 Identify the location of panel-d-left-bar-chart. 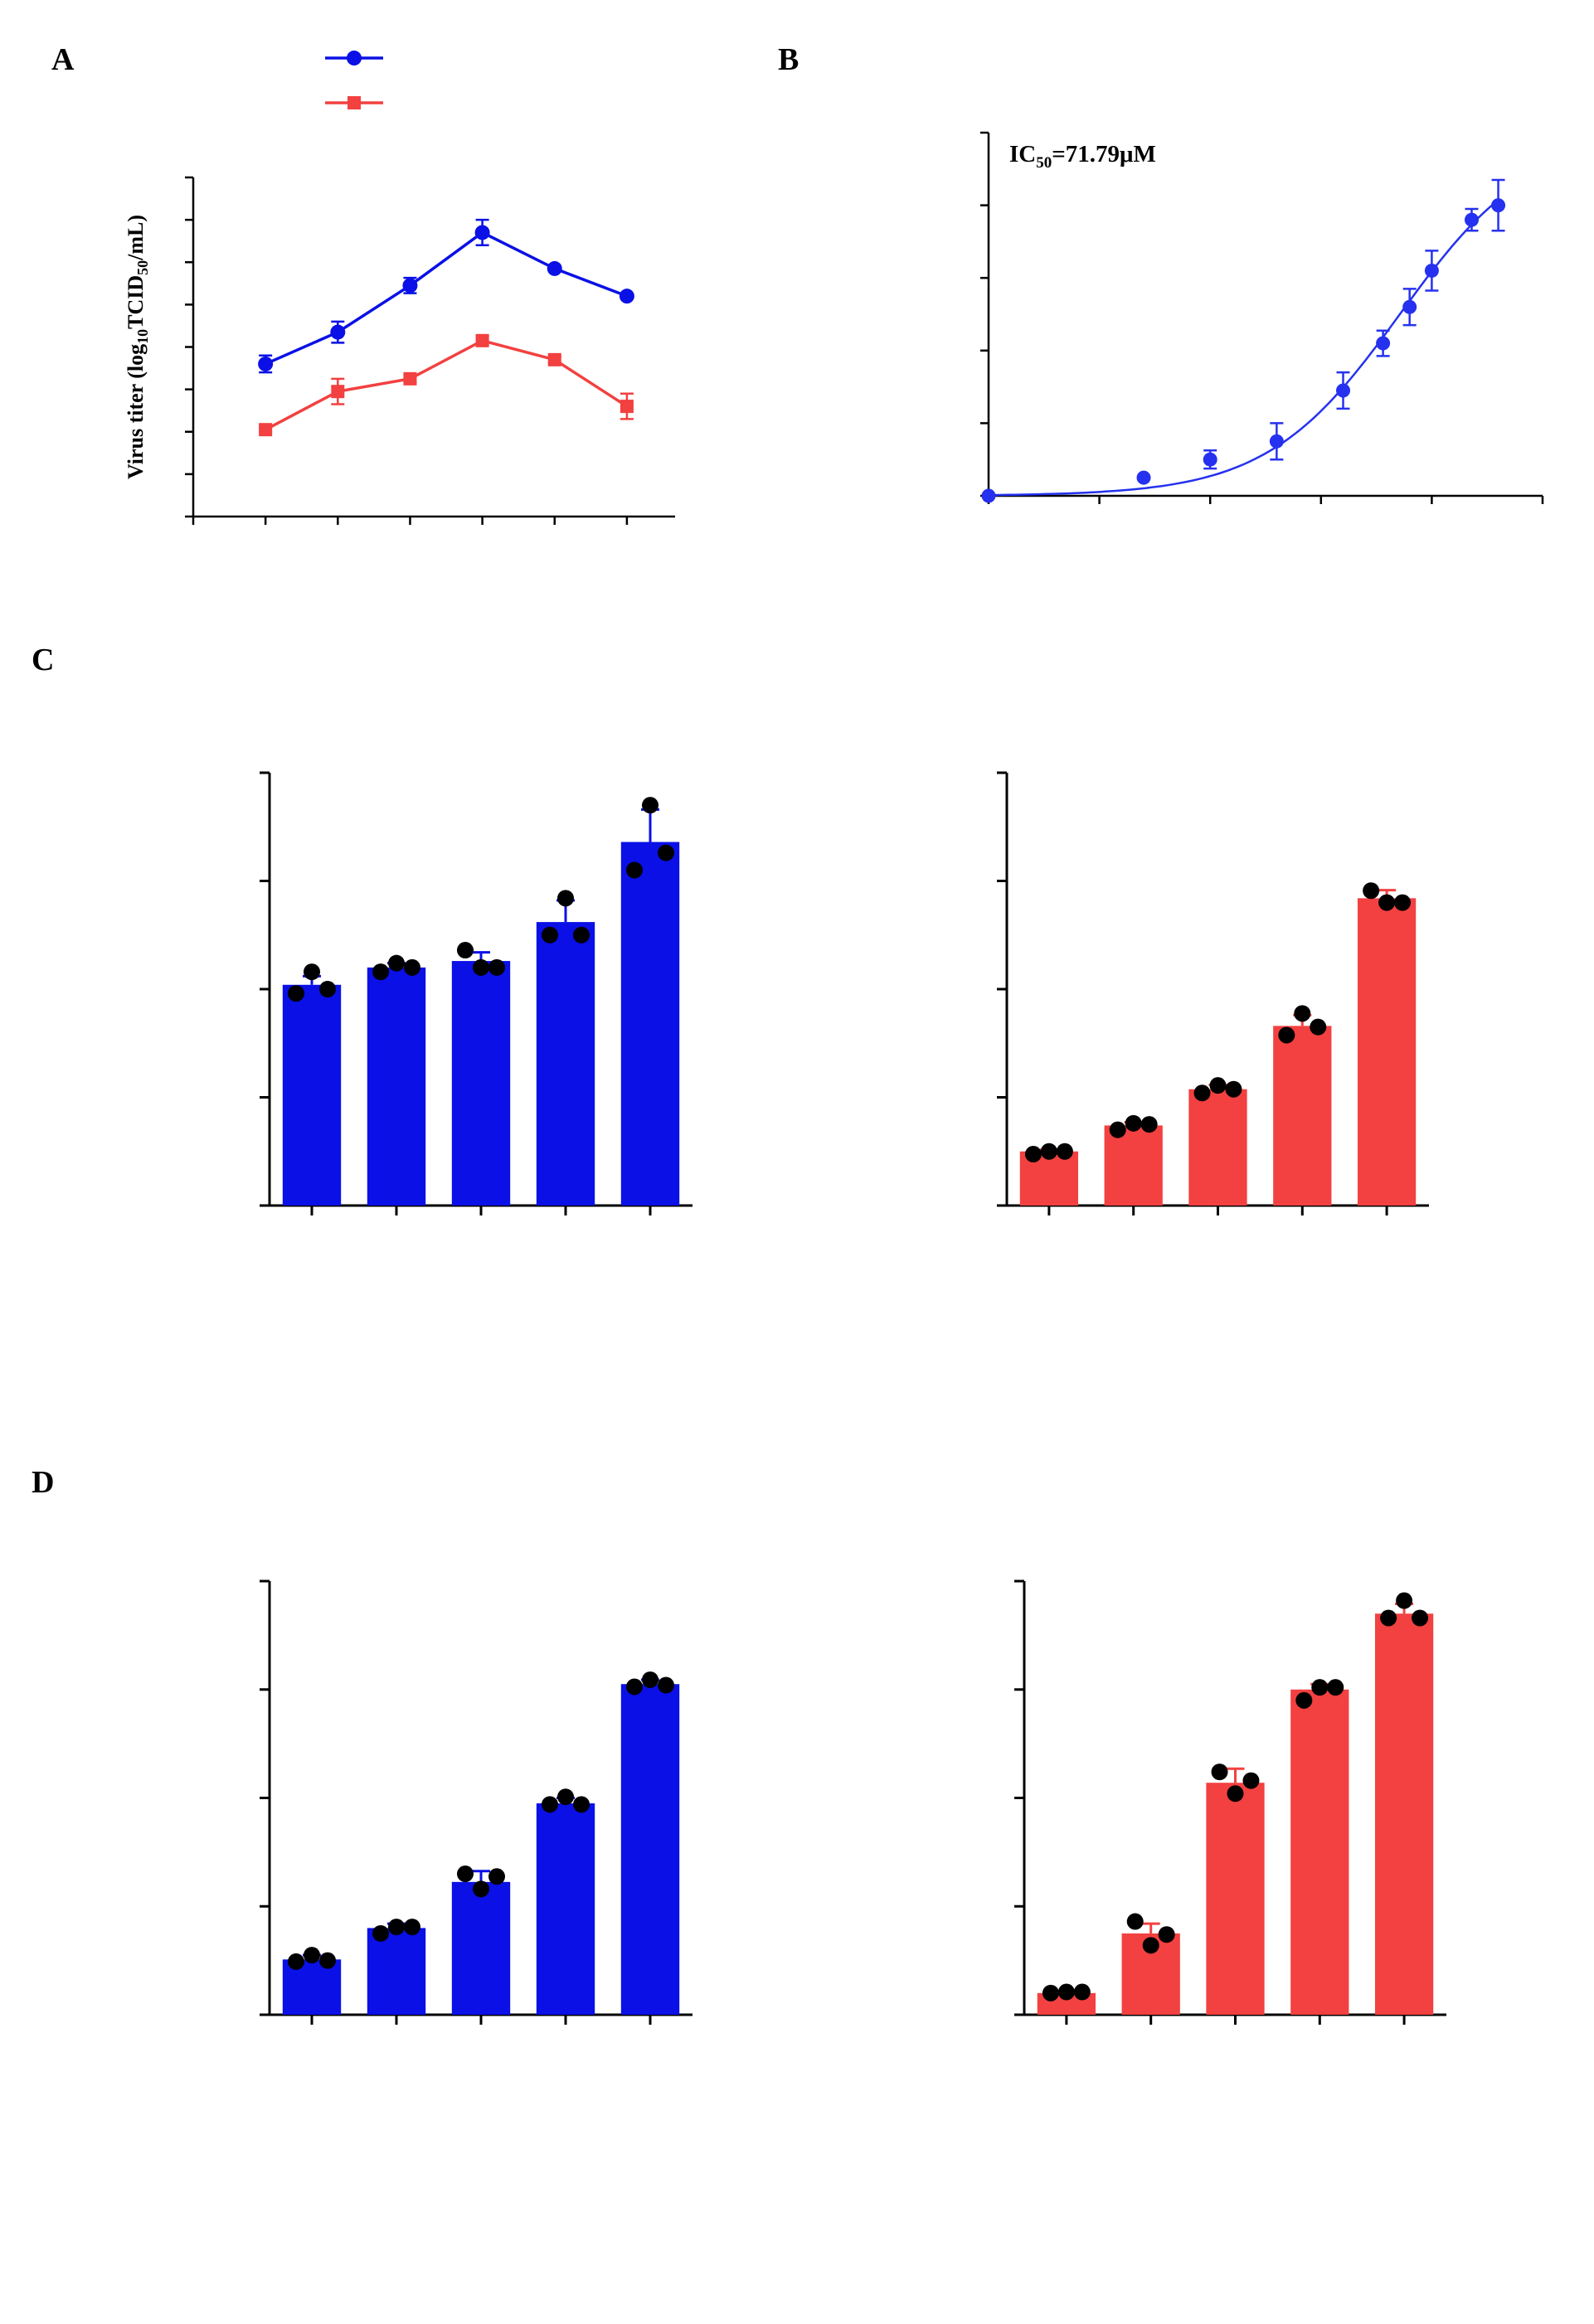
(477, 1802).